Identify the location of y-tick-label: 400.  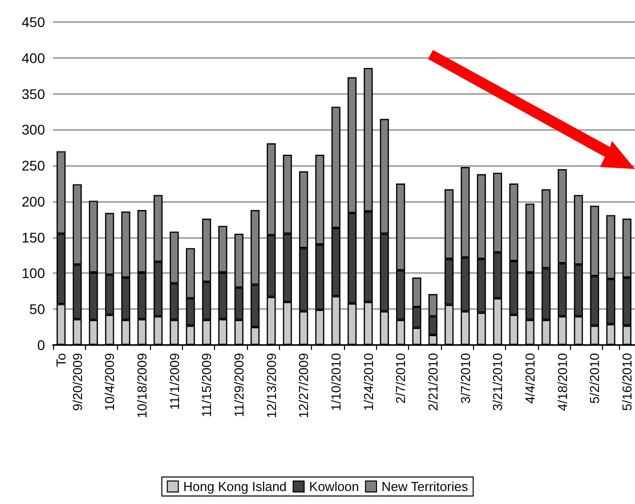
(34, 58).